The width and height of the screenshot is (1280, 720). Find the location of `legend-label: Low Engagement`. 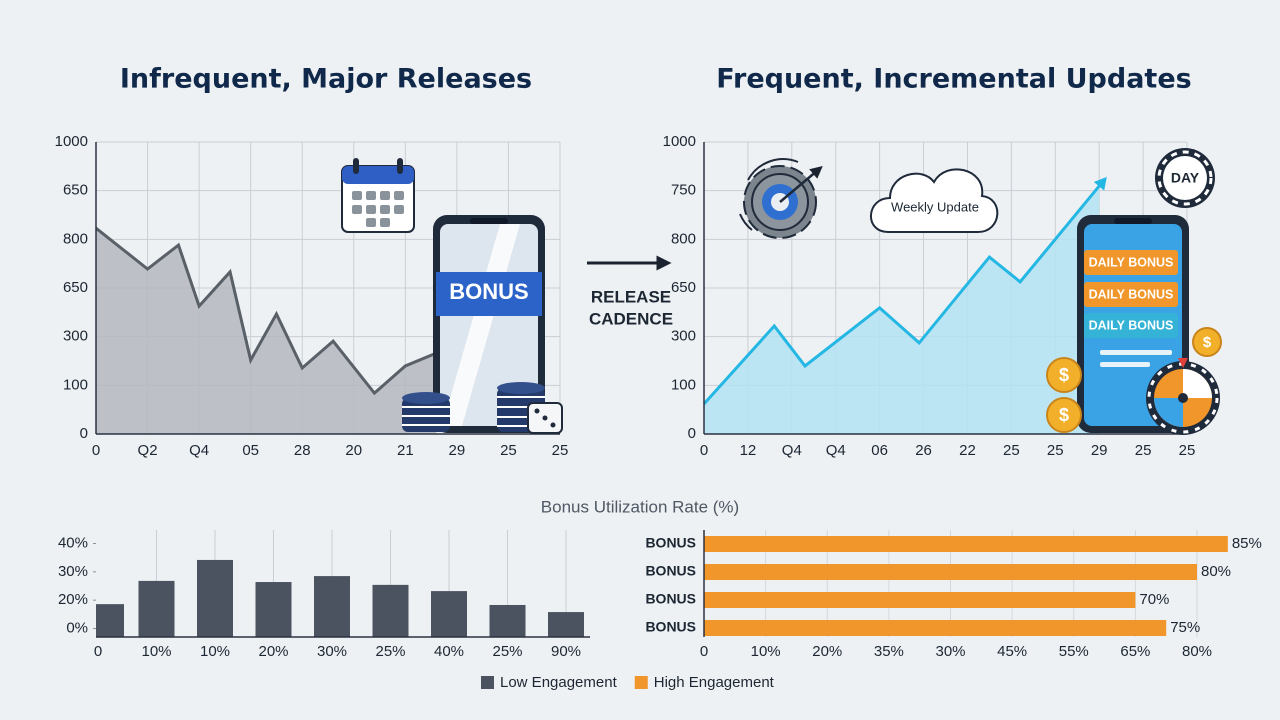

legend-label: Low Engagement is located at coordinates (559, 682).